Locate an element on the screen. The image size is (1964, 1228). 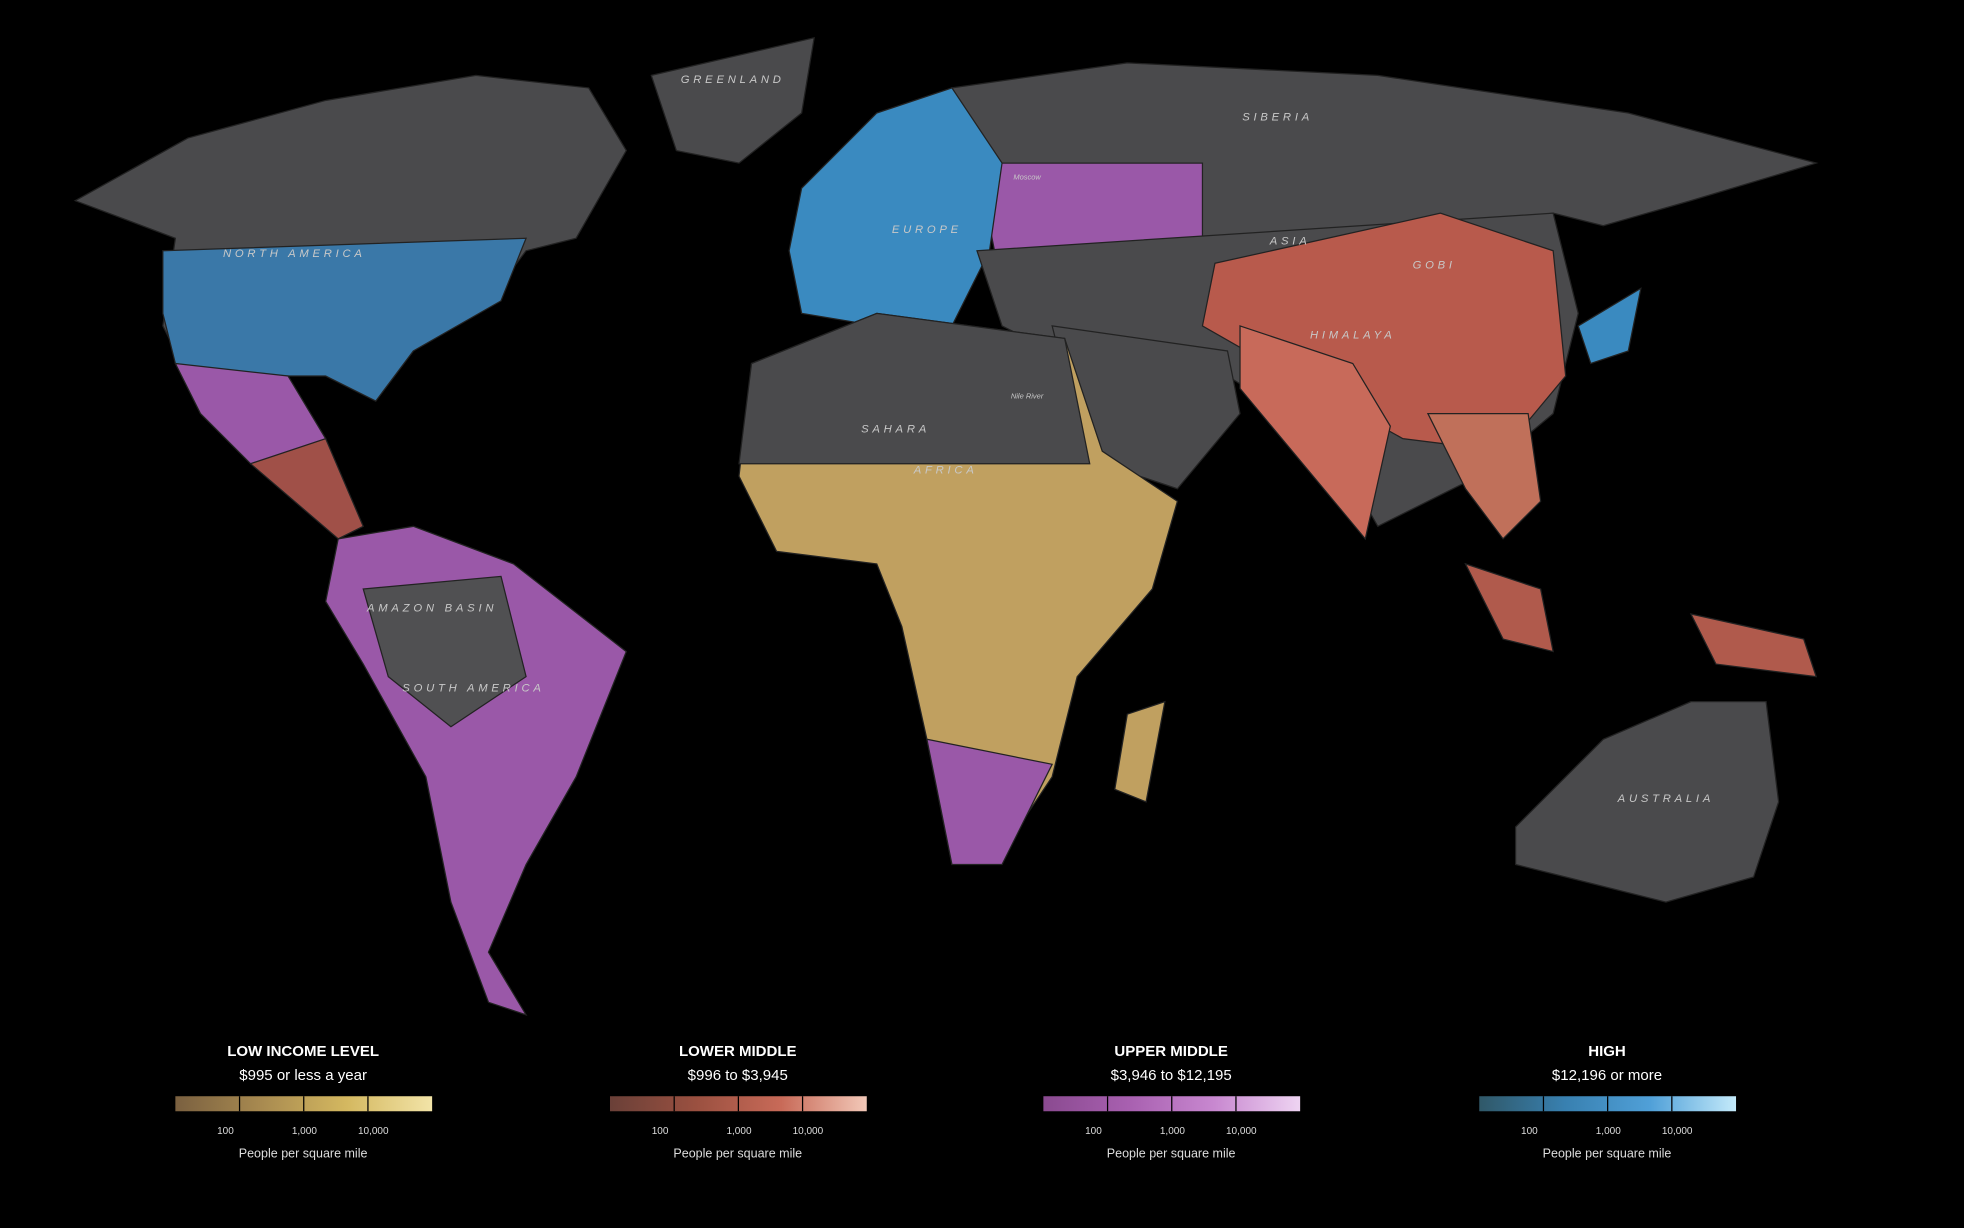
australia is located at coordinates (1647, 802).